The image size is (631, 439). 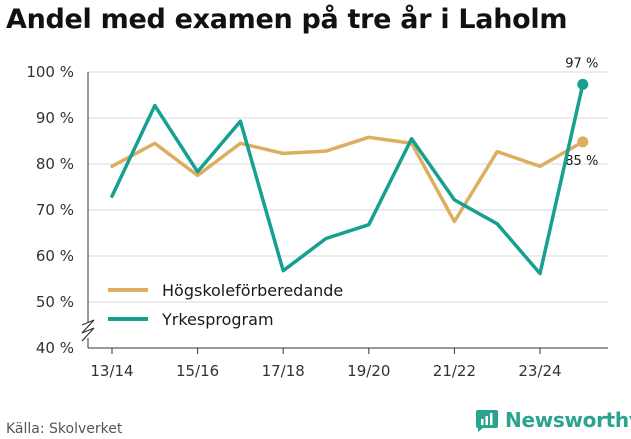 I want to click on x-tick-label: 21/22, so click(x=454, y=371).